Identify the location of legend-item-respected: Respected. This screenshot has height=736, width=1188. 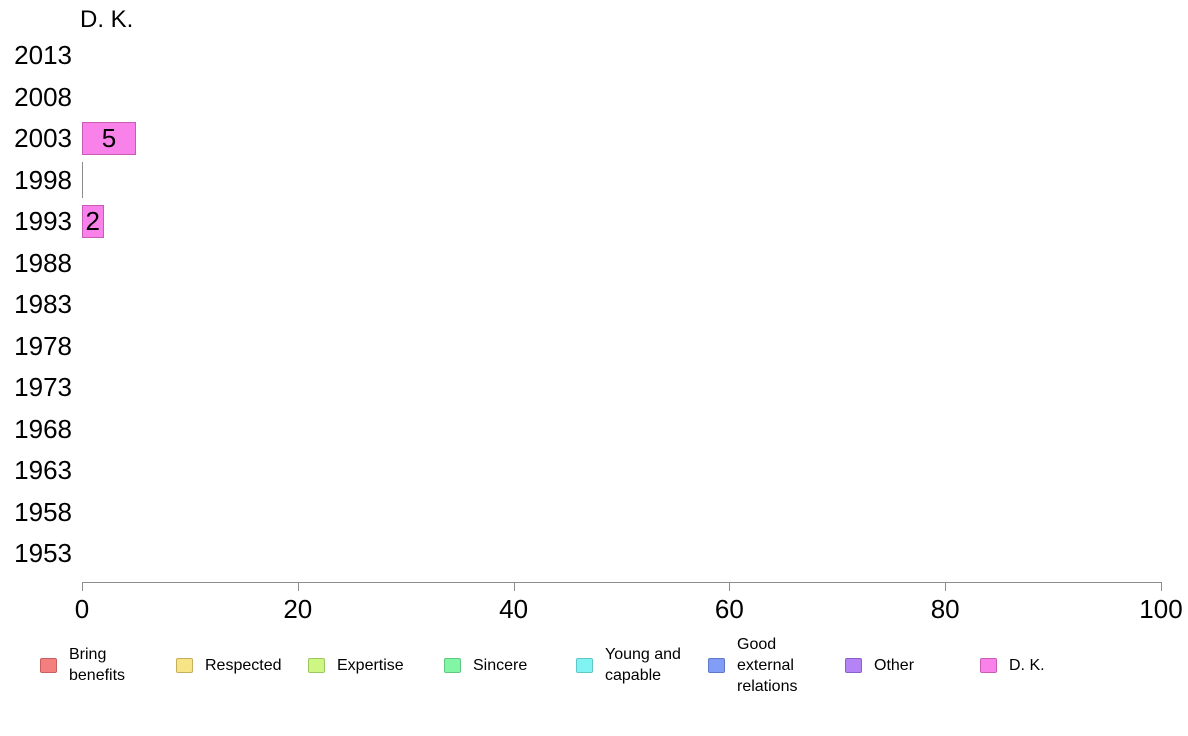
(229, 665).